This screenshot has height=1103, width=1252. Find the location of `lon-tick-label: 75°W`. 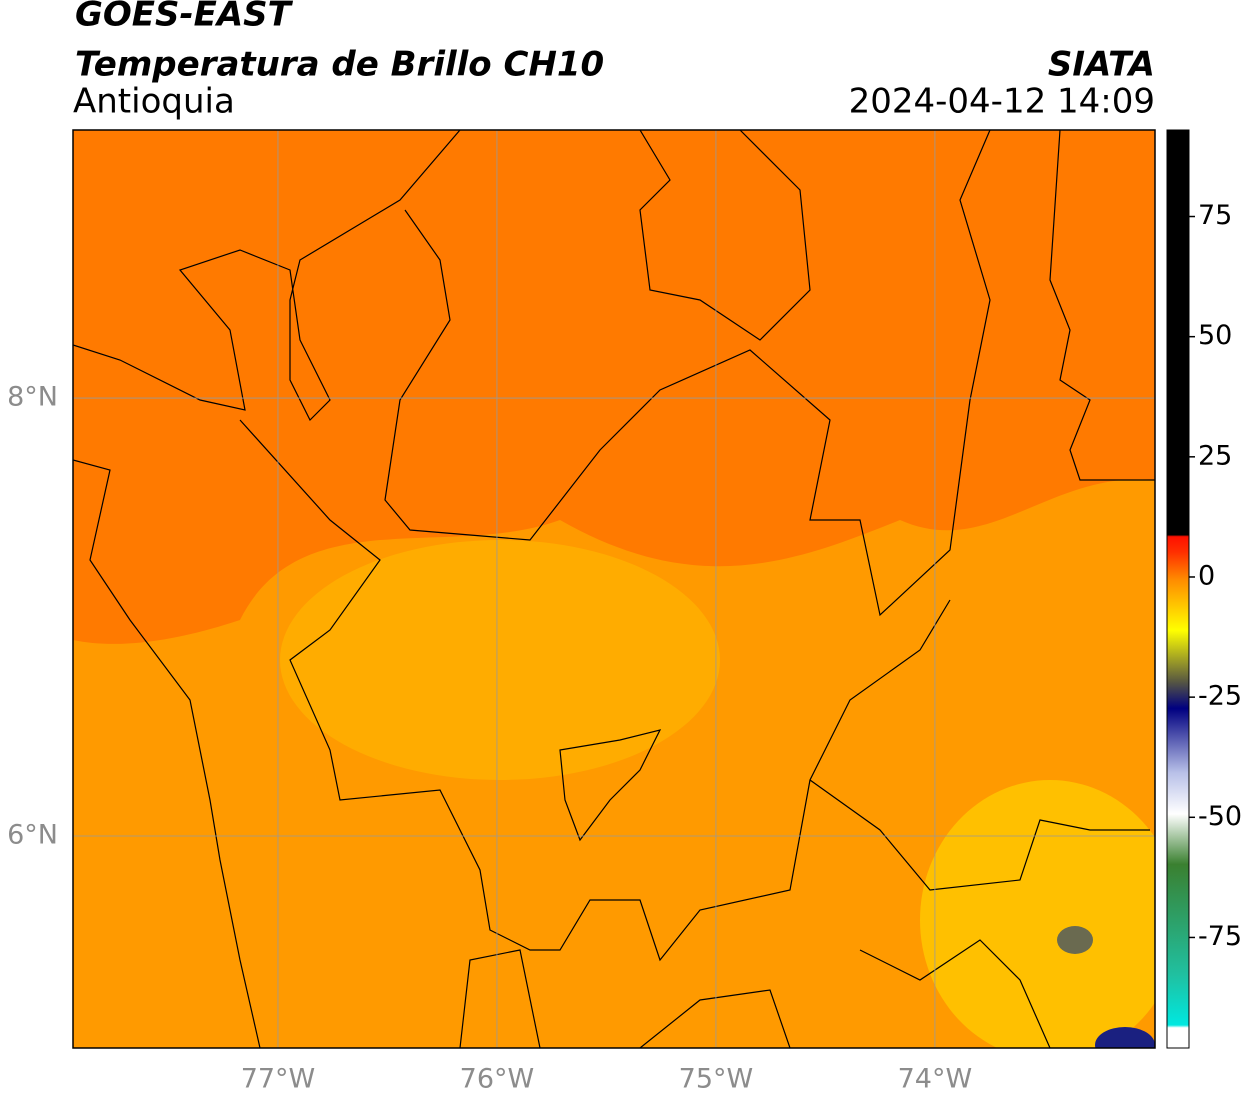

lon-tick-label: 75°W is located at coordinates (716, 1079).